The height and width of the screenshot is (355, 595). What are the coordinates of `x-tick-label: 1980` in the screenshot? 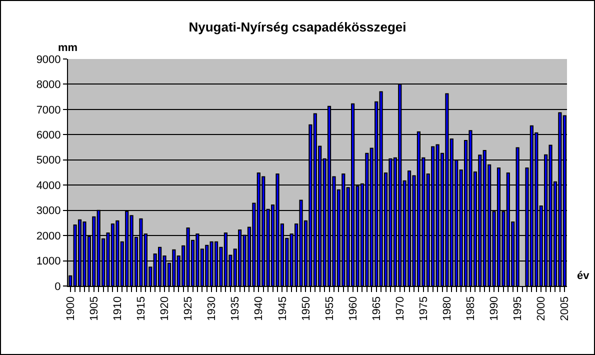 It's located at (448, 308).